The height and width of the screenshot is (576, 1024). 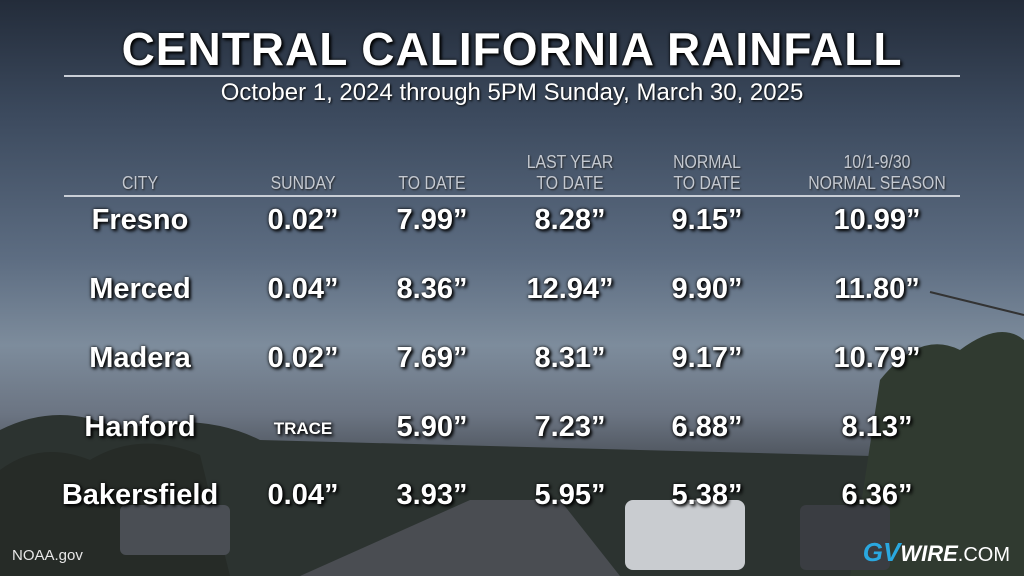 What do you see at coordinates (432, 495) in the screenshot?
I see `rainfall-value: 3.93”` at bounding box center [432, 495].